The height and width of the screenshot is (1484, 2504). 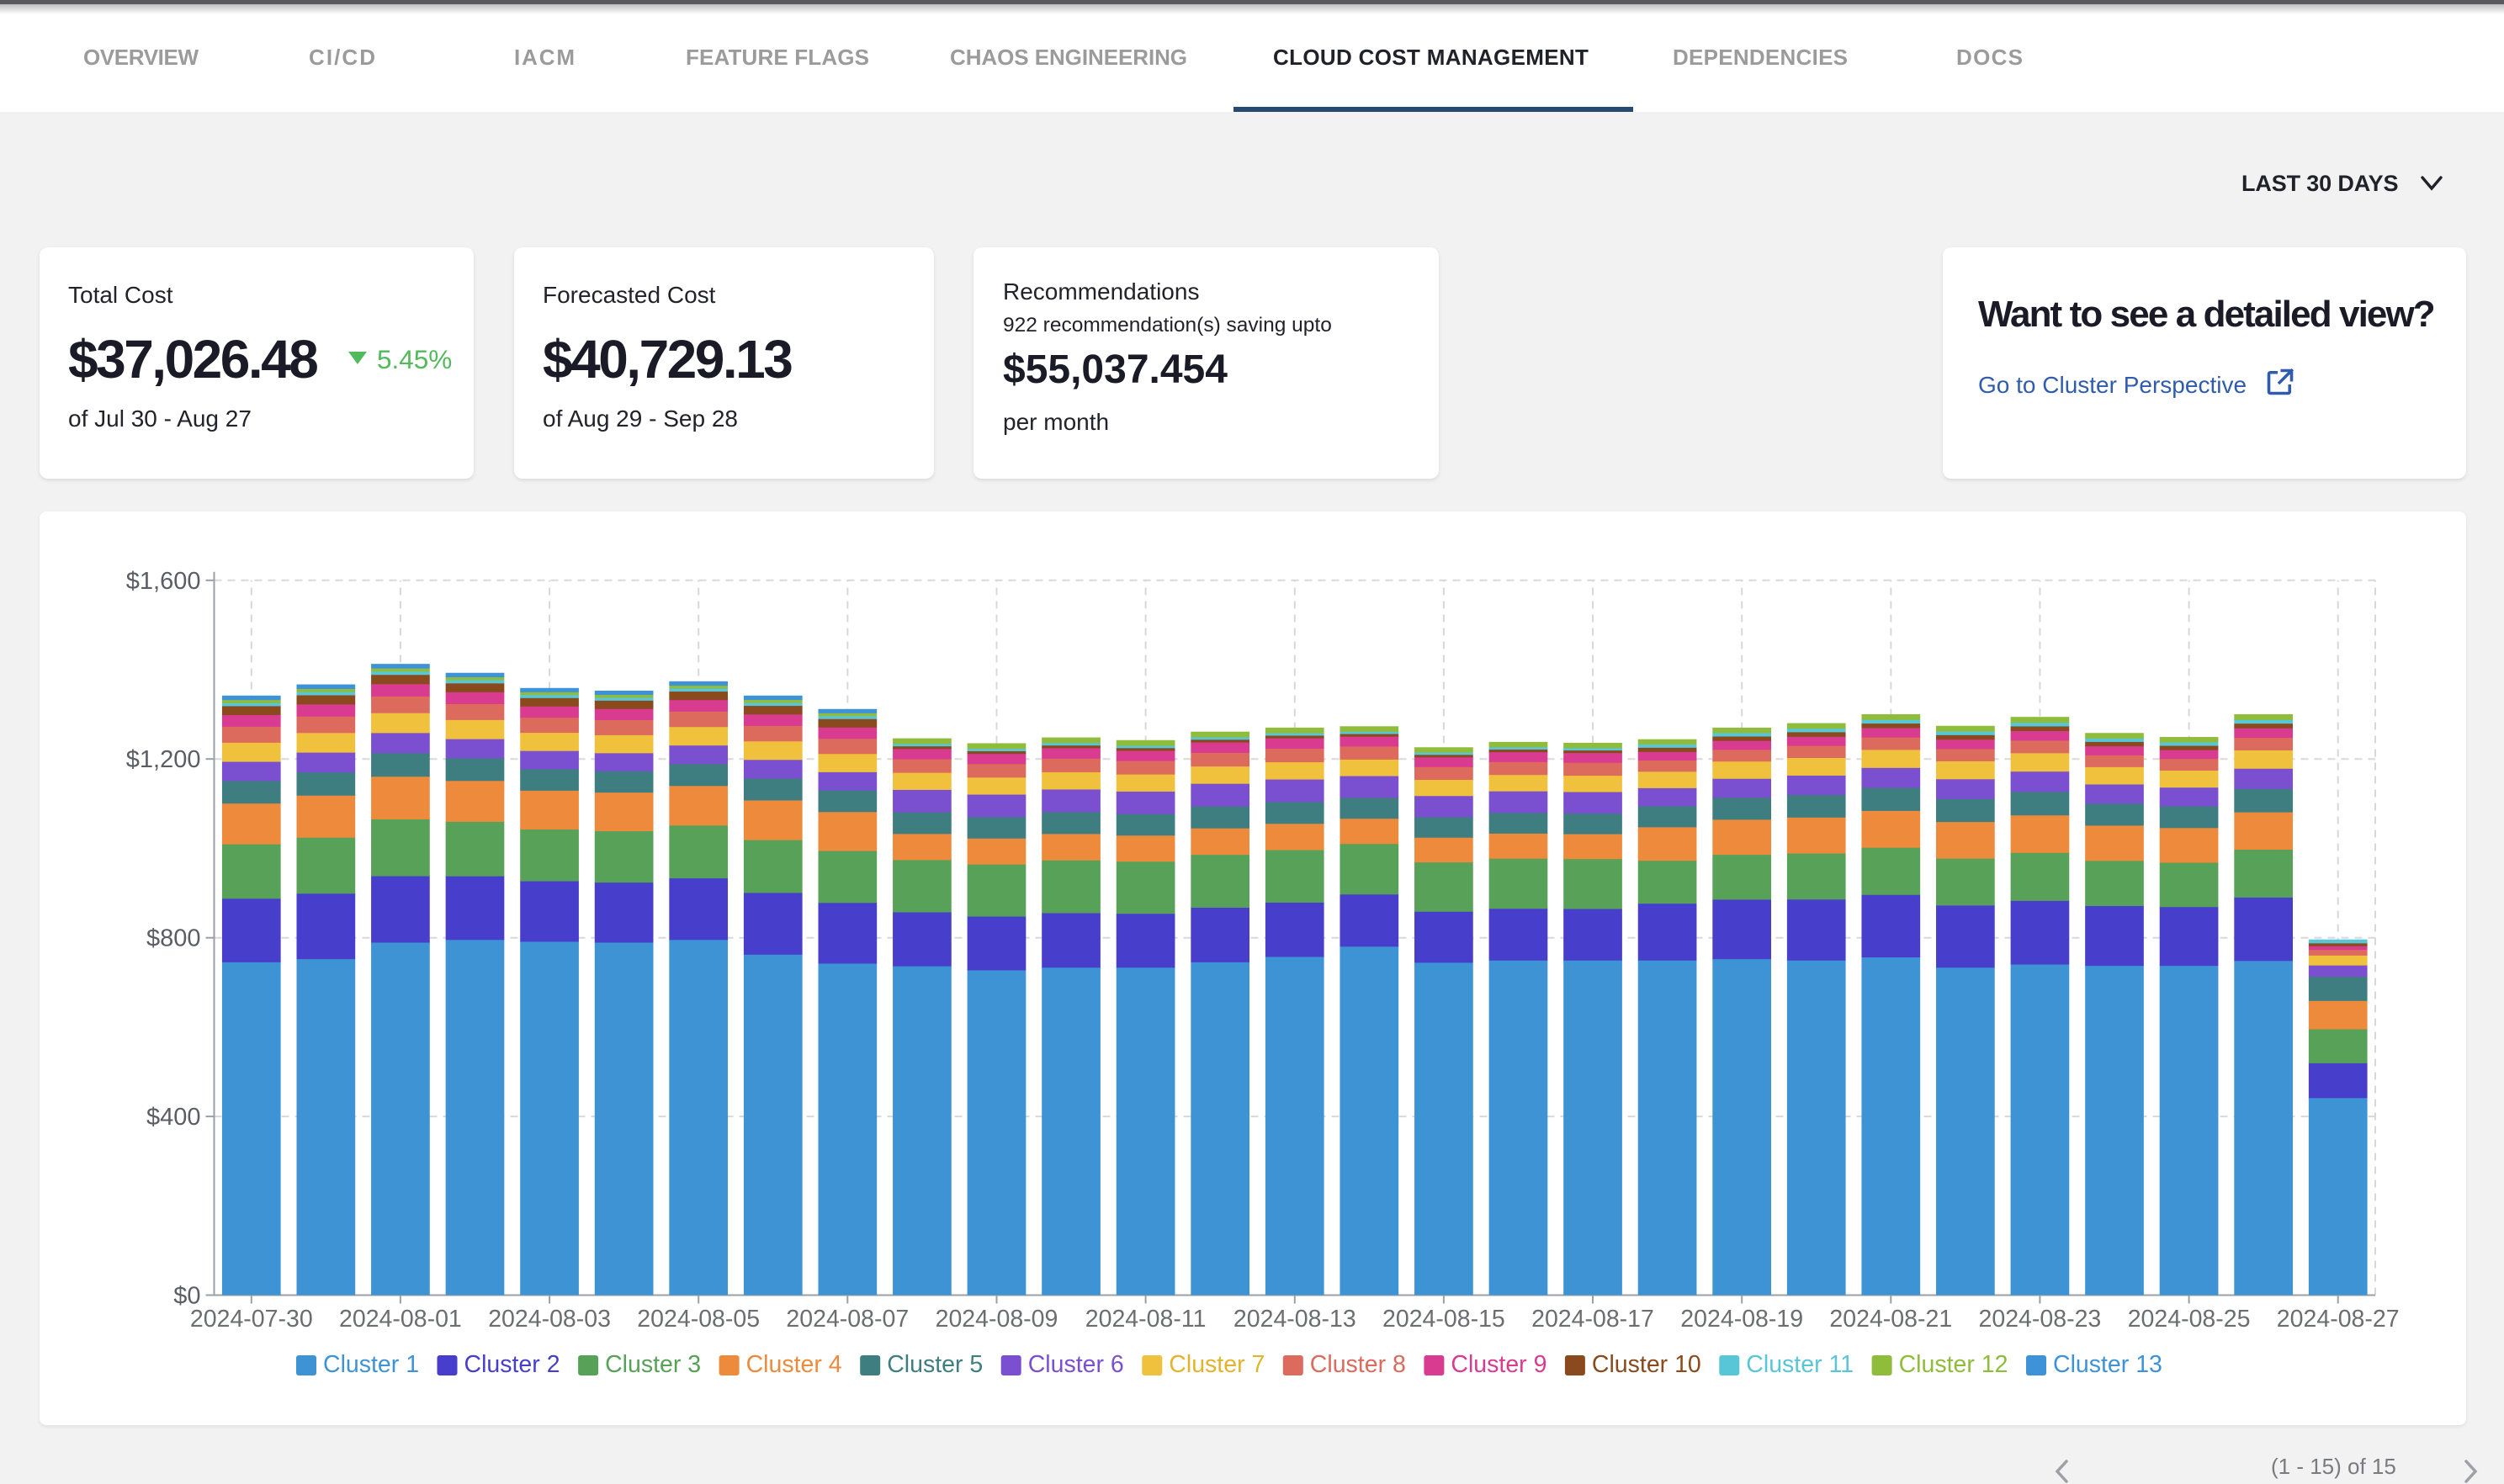 I want to click on svg-text: $1,600, so click(x=163, y=581).